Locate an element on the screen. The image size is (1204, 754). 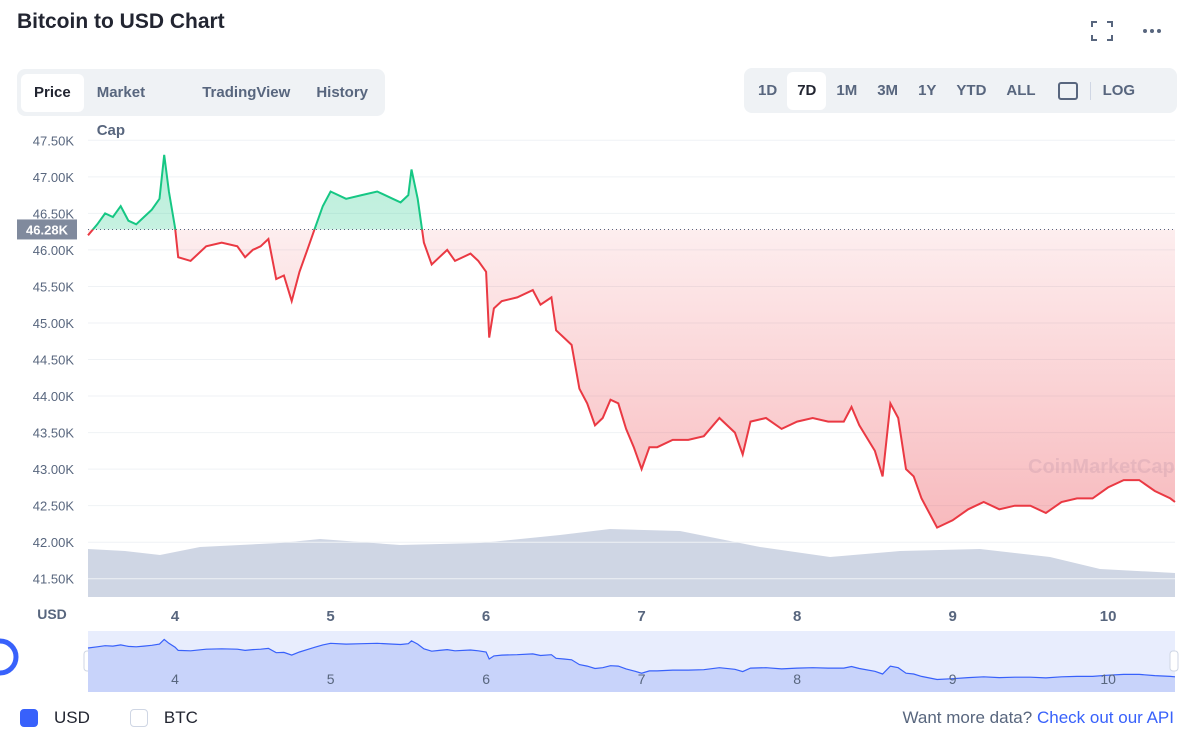
y-tick-label: 41.50K is located at coordinates (54, 579).